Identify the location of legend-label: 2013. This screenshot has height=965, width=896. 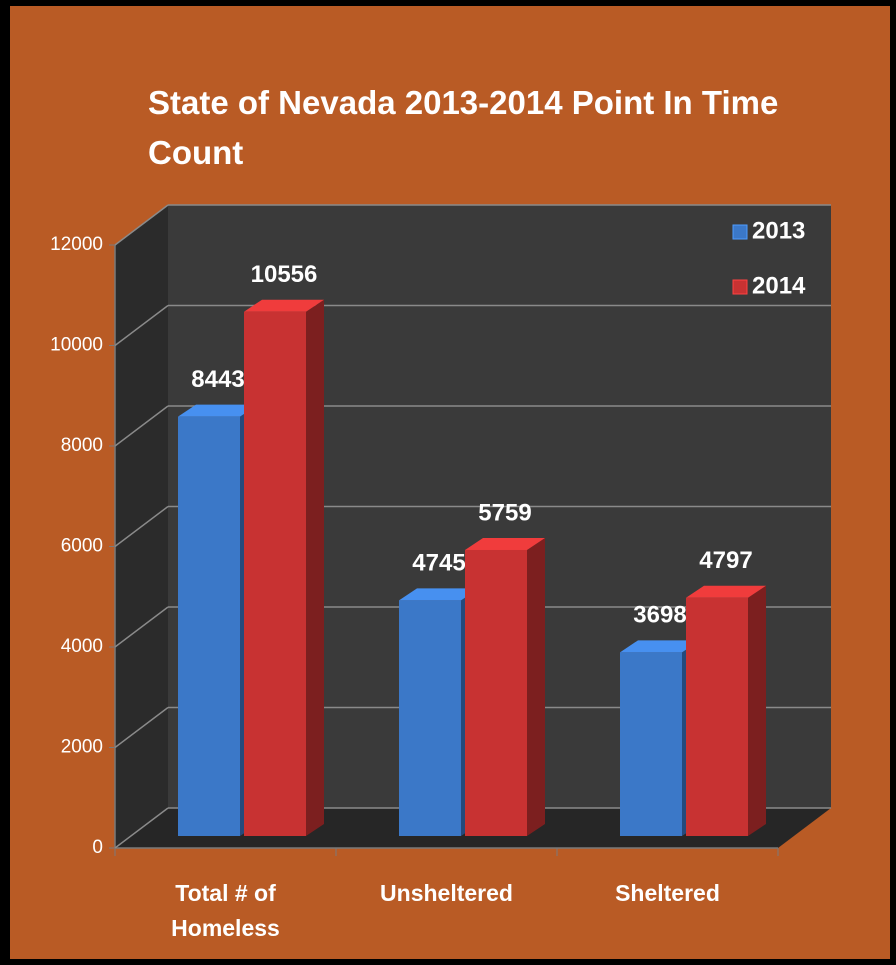
(778, 230).